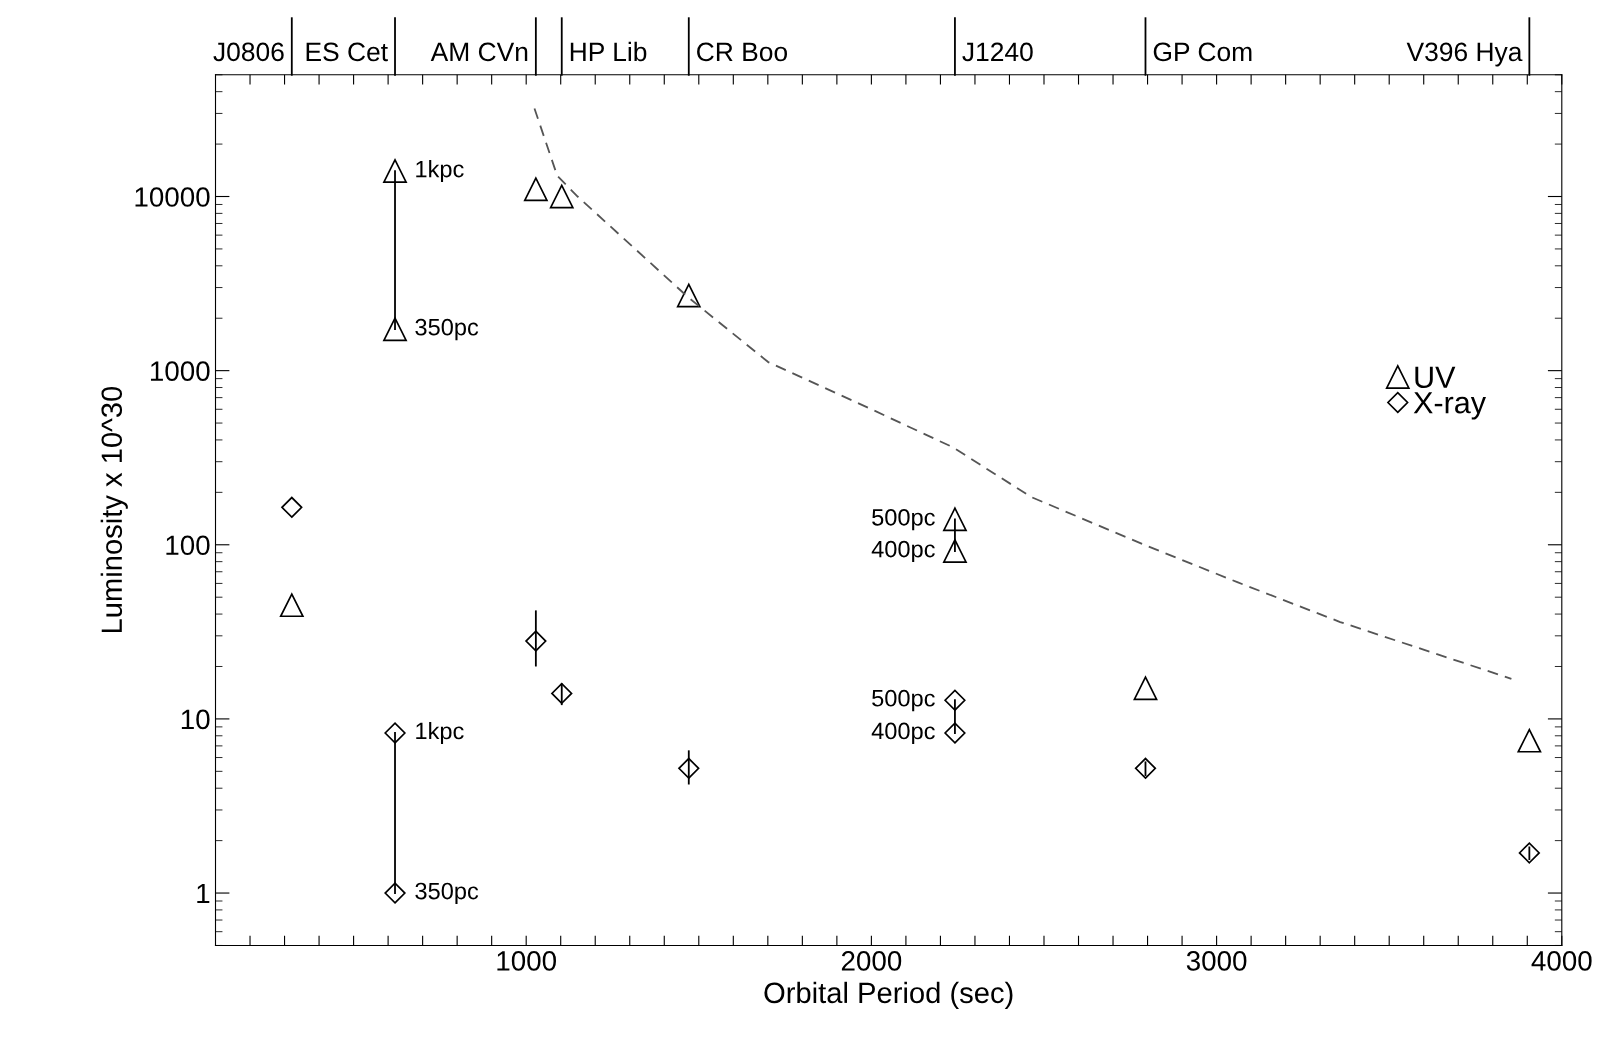 Image resolution: width=1624 pixels, height=1049 pixels. I want to click on y-tick-label: 100, so click(188, 545).